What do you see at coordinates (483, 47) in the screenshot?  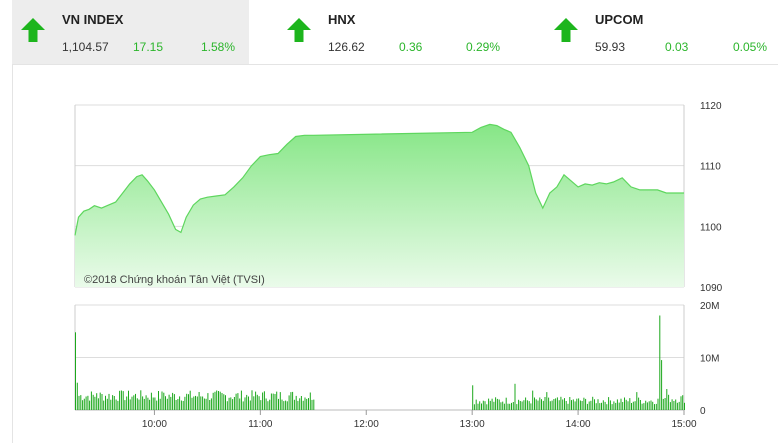 I see `index-percent: 0.29%` at bounding box center [483, 47].